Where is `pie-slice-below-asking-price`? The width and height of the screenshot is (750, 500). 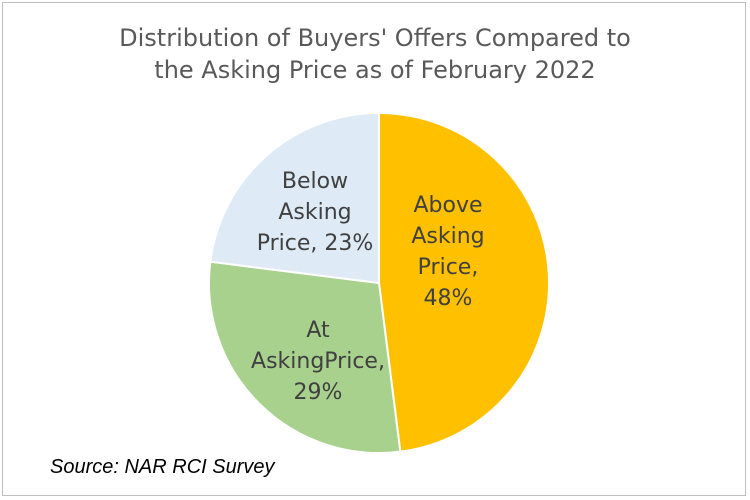
pie-slice-below-asking-price is located at coordinates (294, 198).